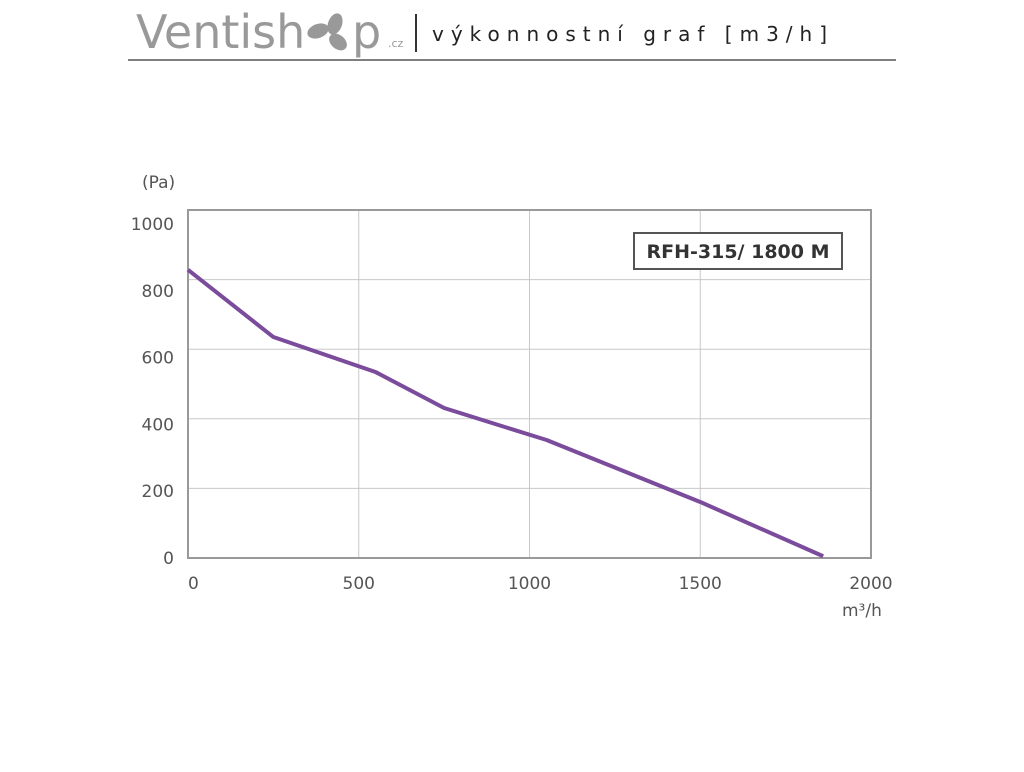 Image resolution: width=1024 pixels, height=772 pixels. I want to click on y-tick-label: 800, so click(158, 292).